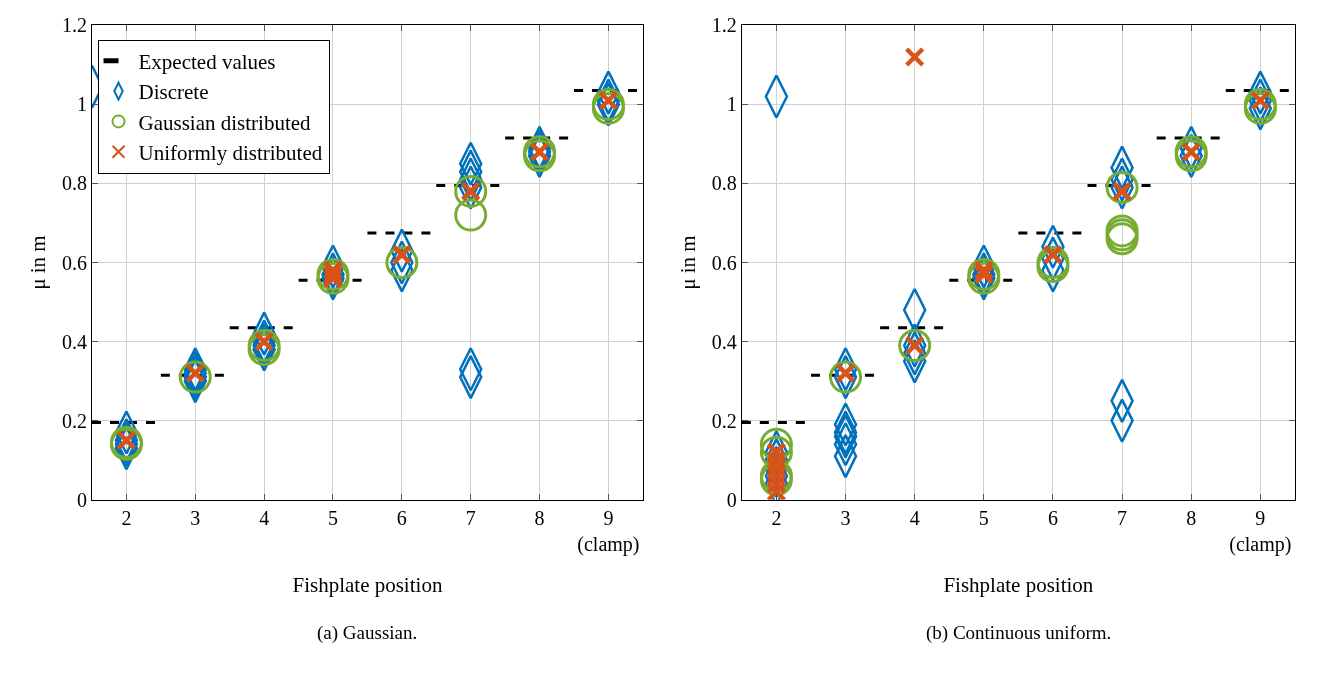 The height and width of the screenshot is (677, 1320). I want to click on legend-label: Uniformly distributed, so click(230, 152).